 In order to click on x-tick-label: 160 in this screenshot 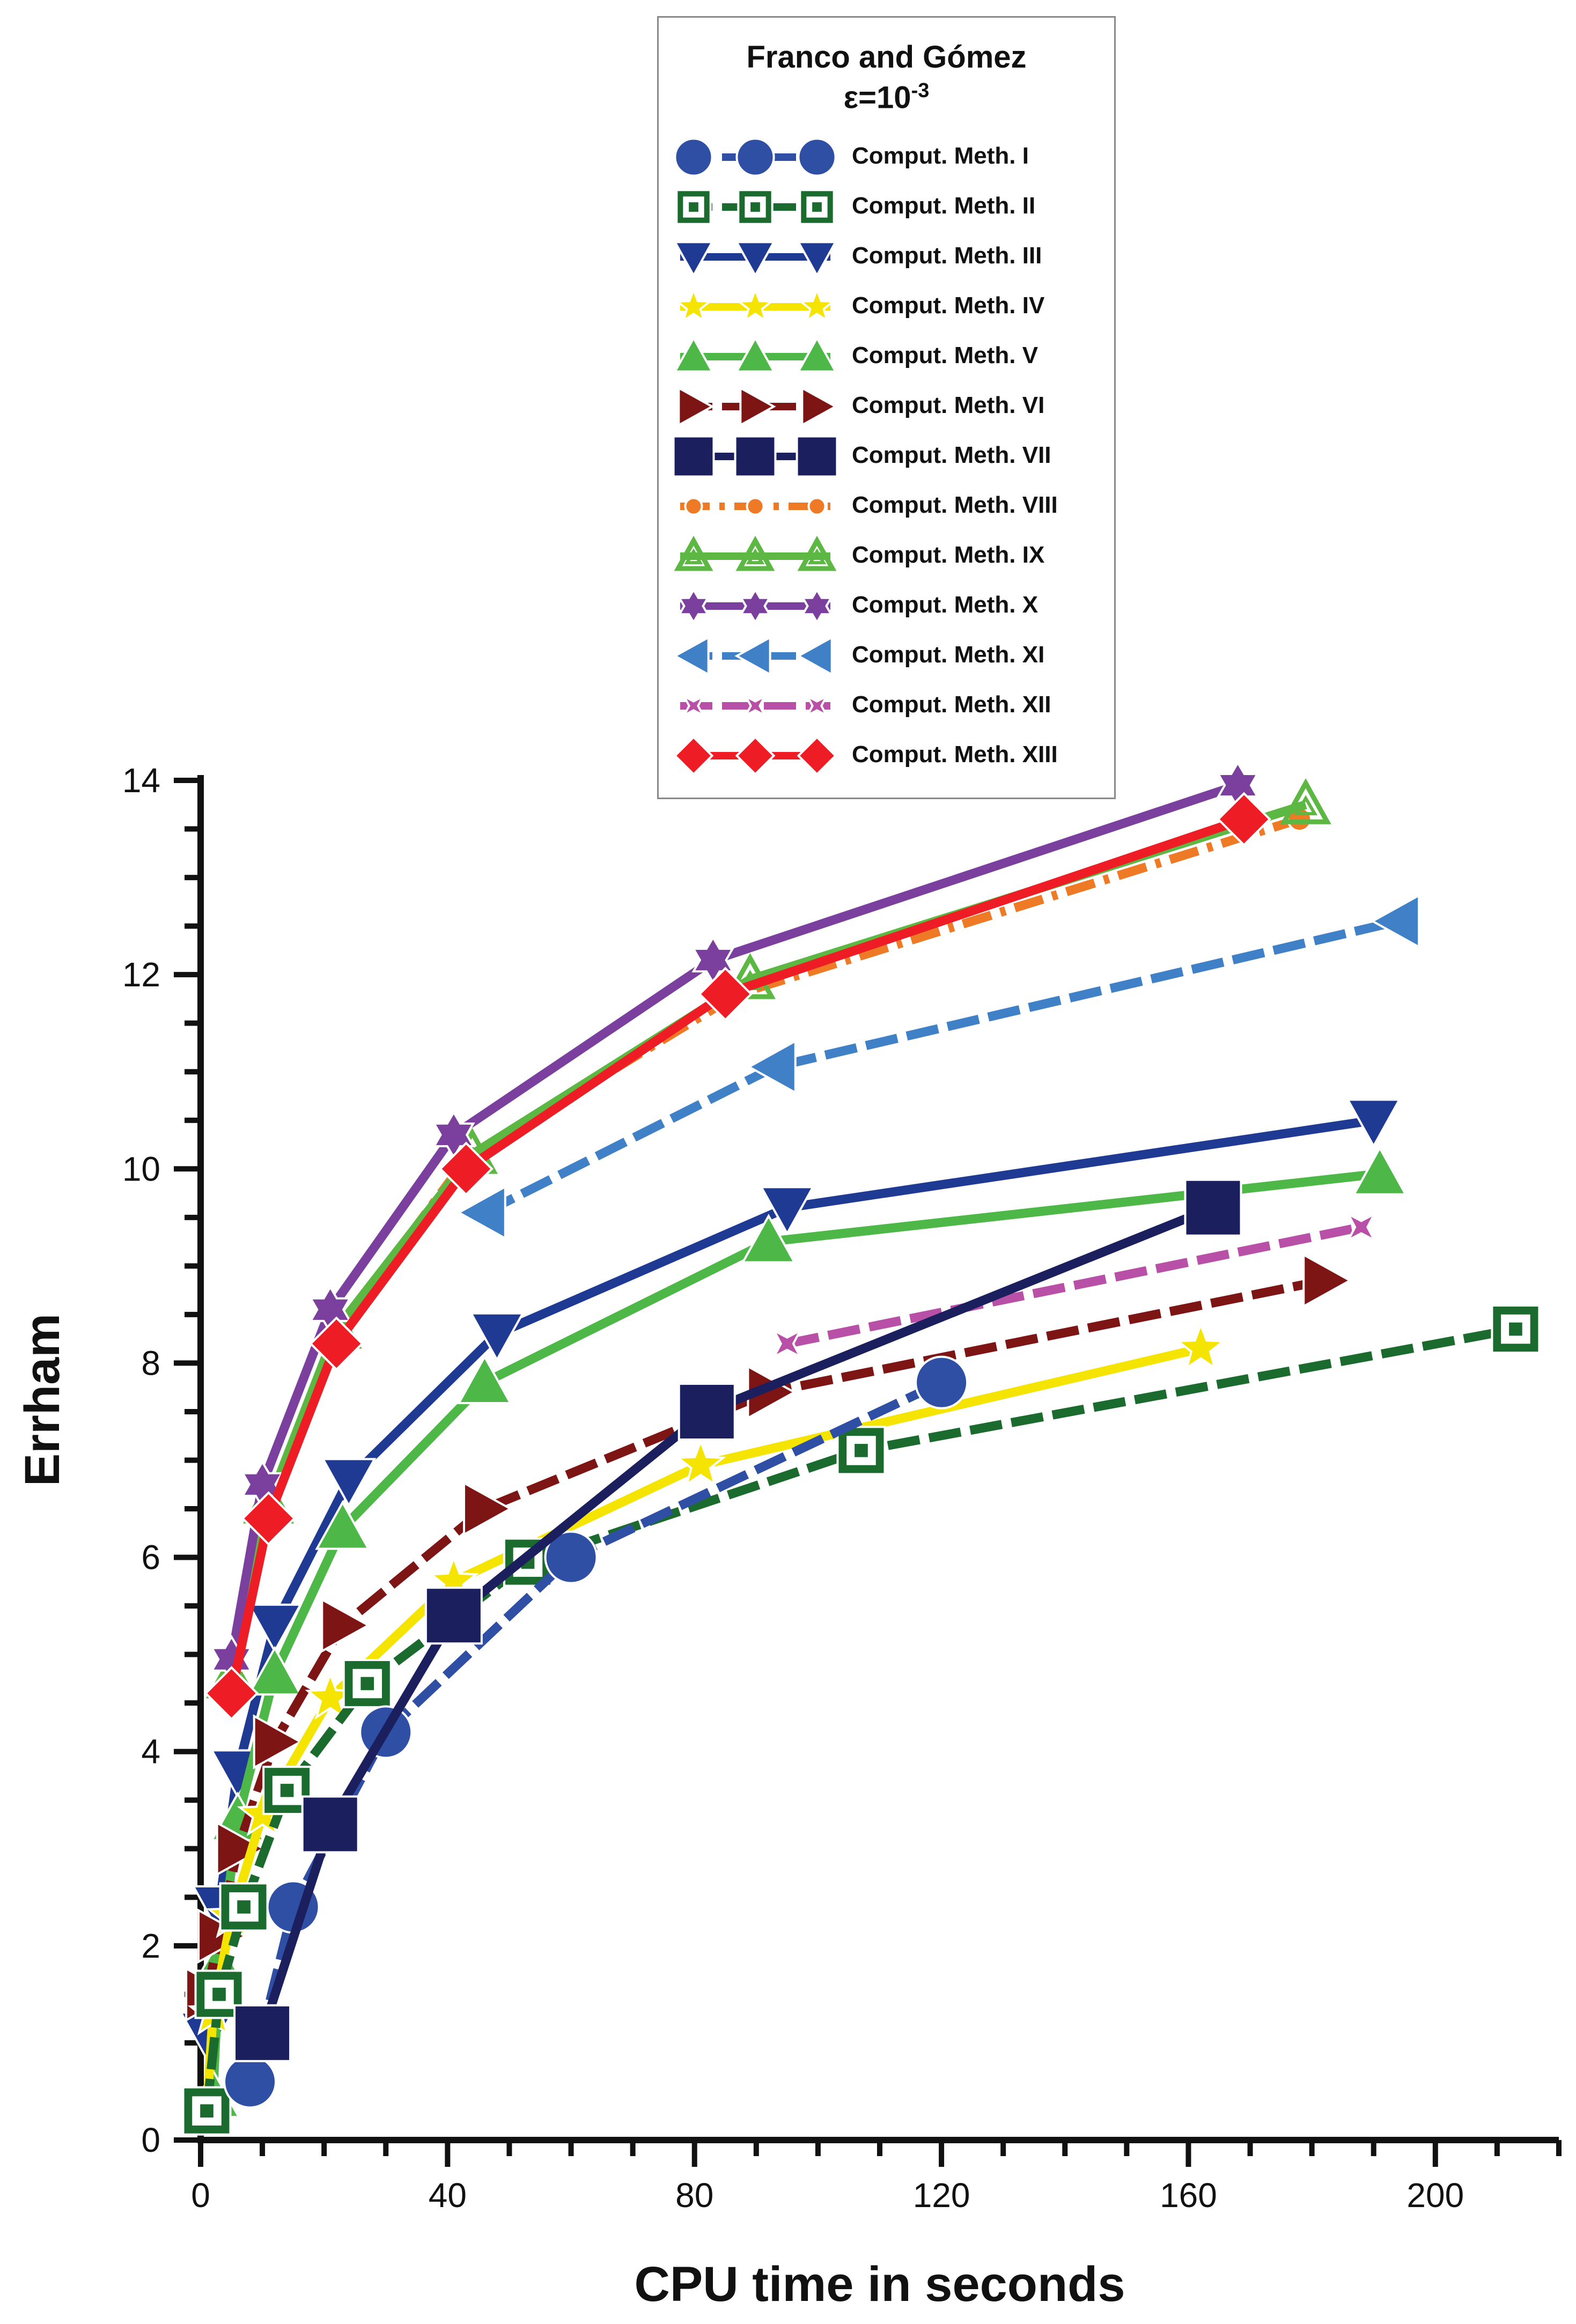, I will do `click(1188, 2195)`.